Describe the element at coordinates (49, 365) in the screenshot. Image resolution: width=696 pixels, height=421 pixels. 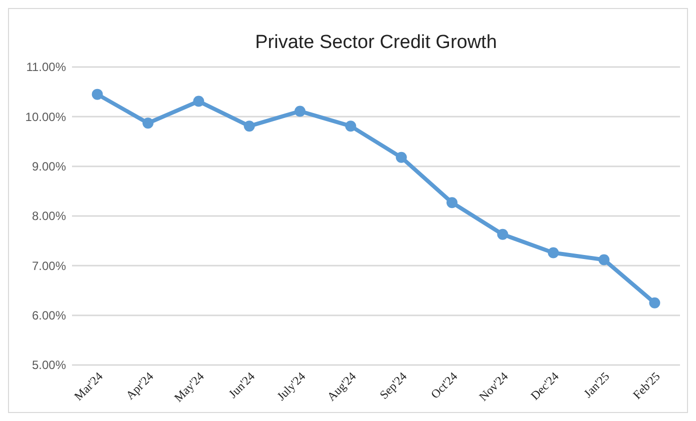
I see `y-tick-label: 5.00%` at that location.